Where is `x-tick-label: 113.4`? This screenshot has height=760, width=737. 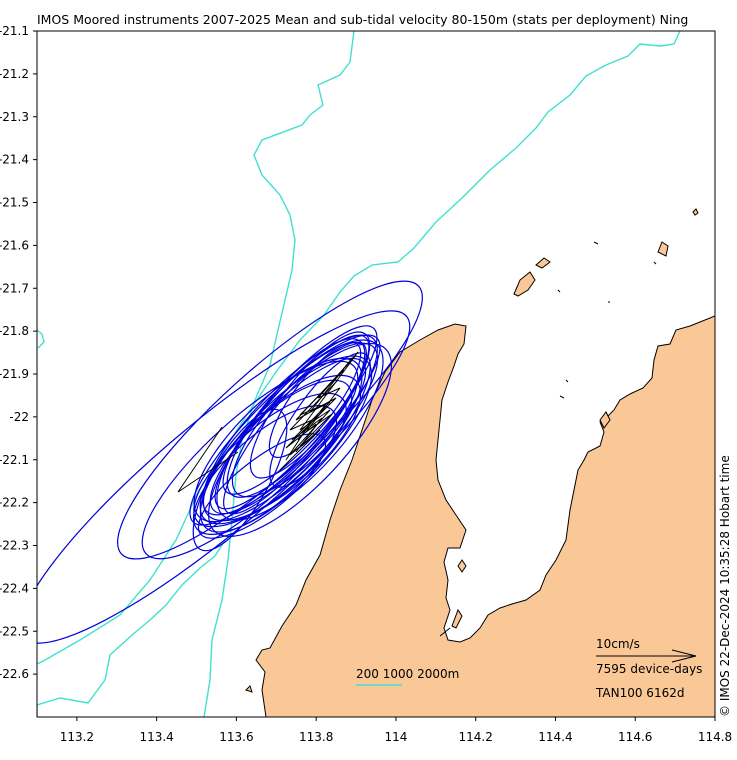 x-tick-label: 113.4 is located at coordinates (156, 737).